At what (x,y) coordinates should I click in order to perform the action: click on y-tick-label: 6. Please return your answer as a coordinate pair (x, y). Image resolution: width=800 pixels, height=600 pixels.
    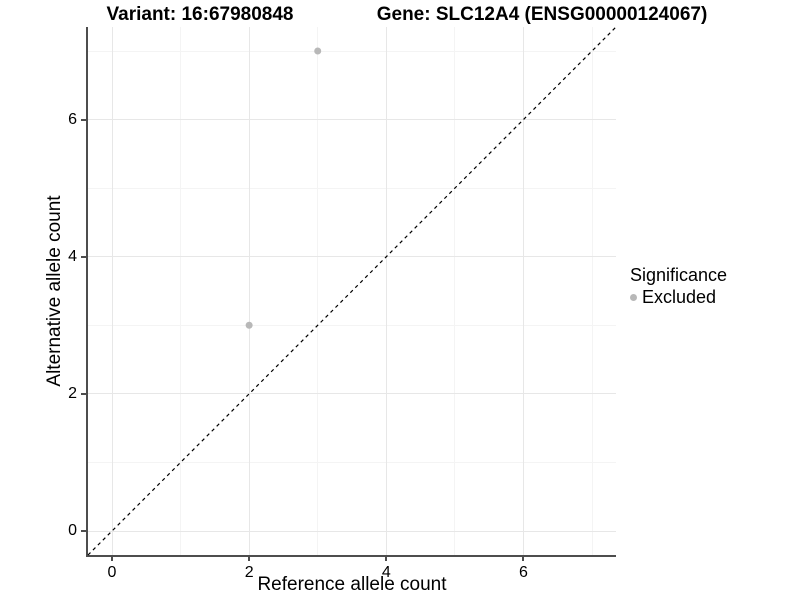
    Looking at the image, I should click on (72, 119).